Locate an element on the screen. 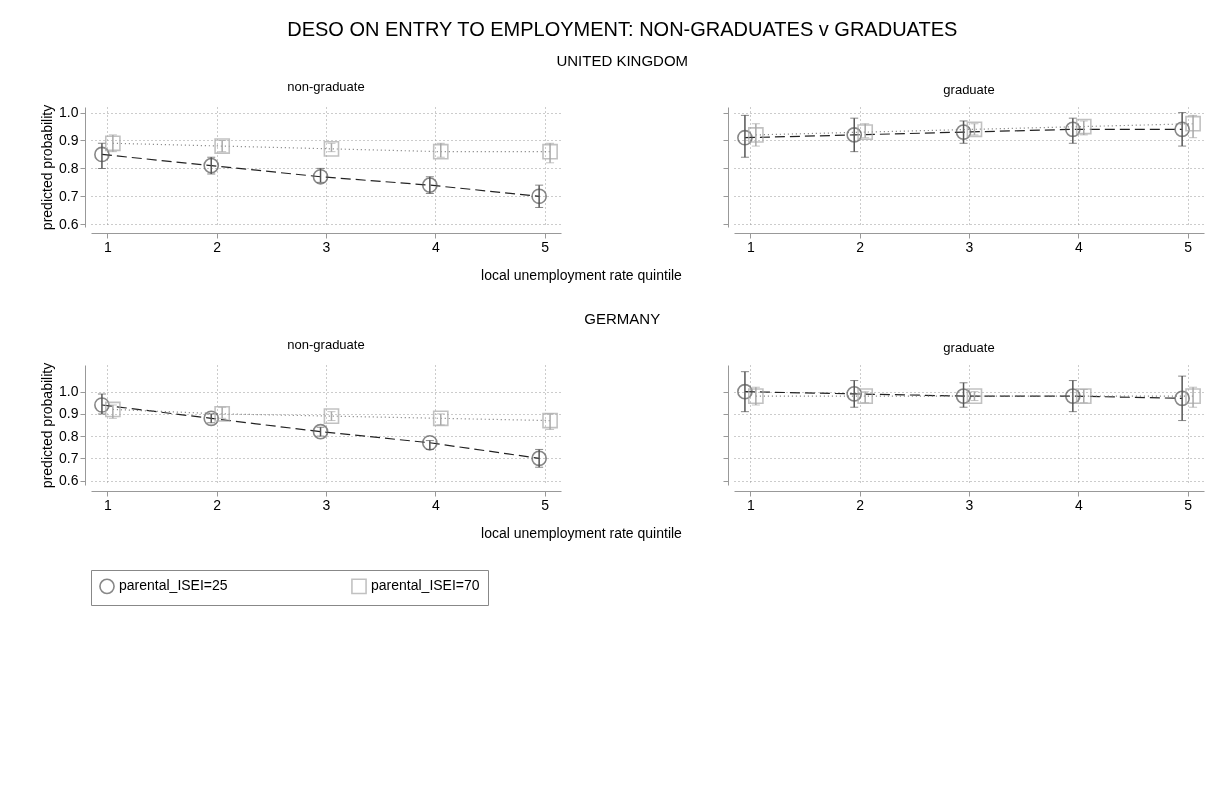 The image size is (1209, 807). legend-label: parental_ISEI=70 is located at coordinates (425, 585).